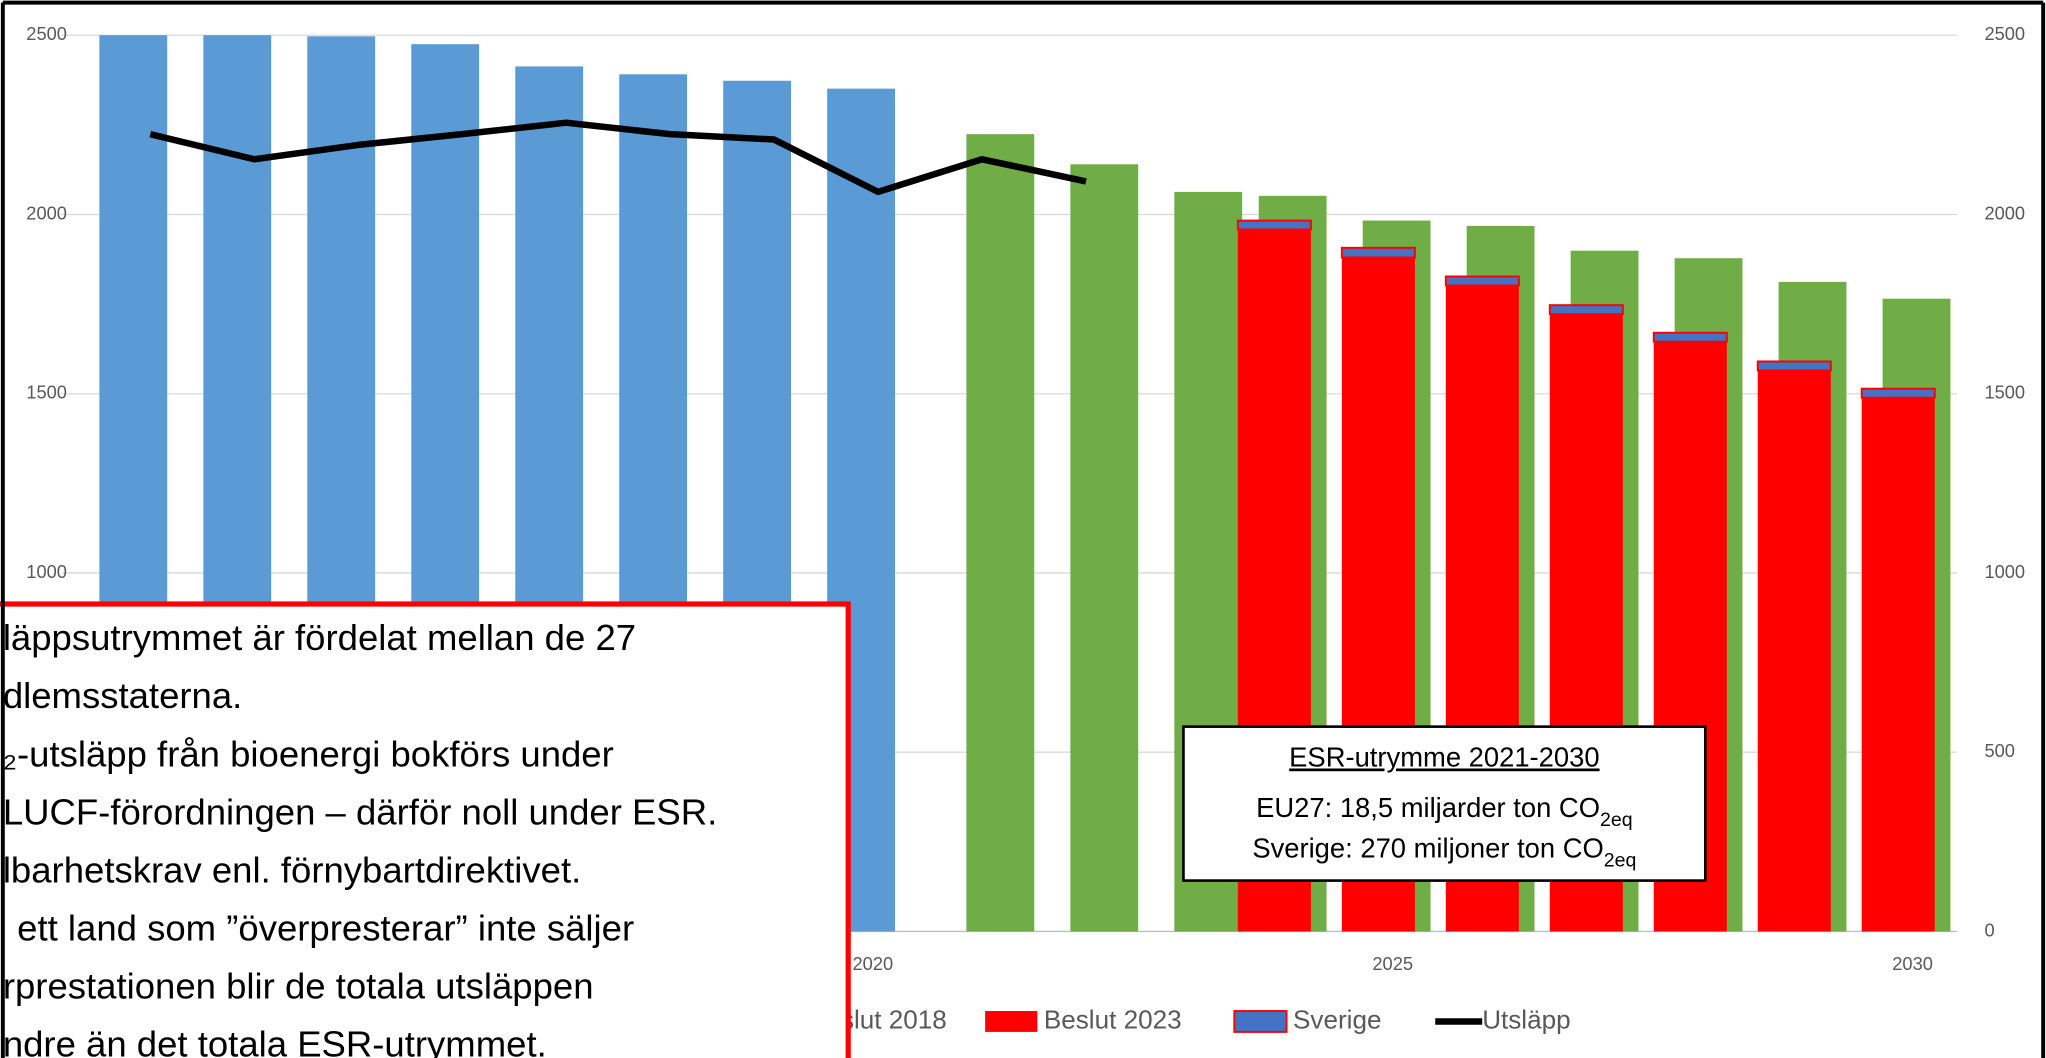  I want to click on note-line: rprestationen blir de totala utsläppen, so click(298, 985).